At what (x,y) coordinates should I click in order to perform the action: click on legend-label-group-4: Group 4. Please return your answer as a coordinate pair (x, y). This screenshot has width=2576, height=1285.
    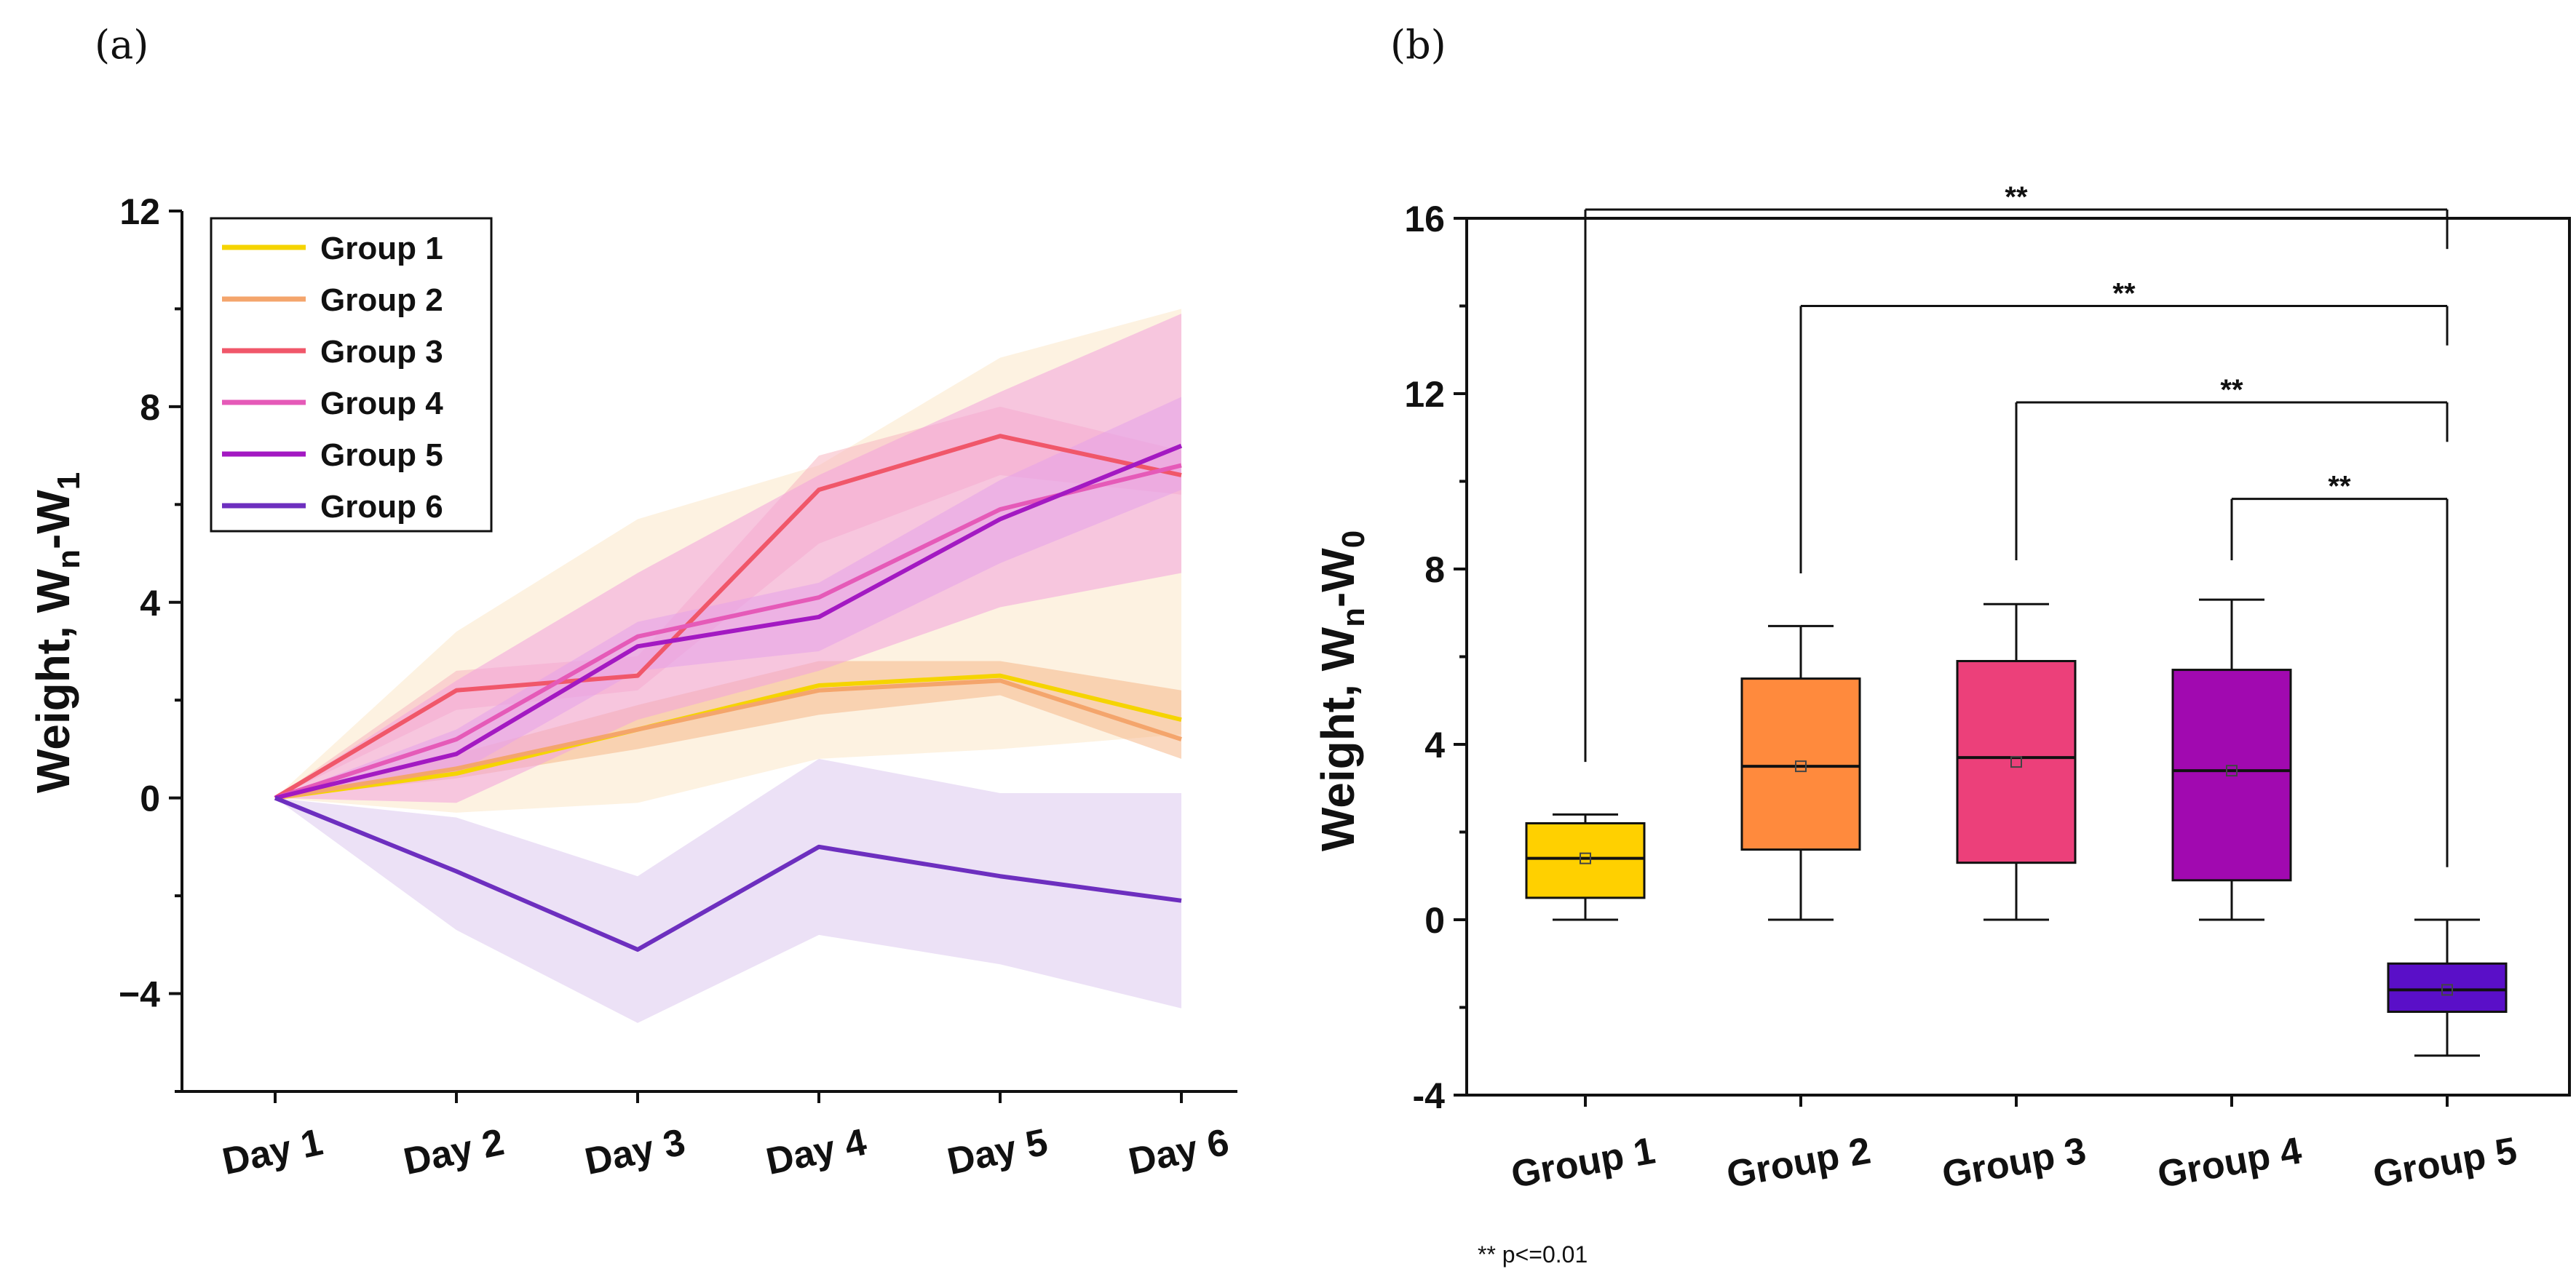
    Looking at the image, I should click on (381, 403).